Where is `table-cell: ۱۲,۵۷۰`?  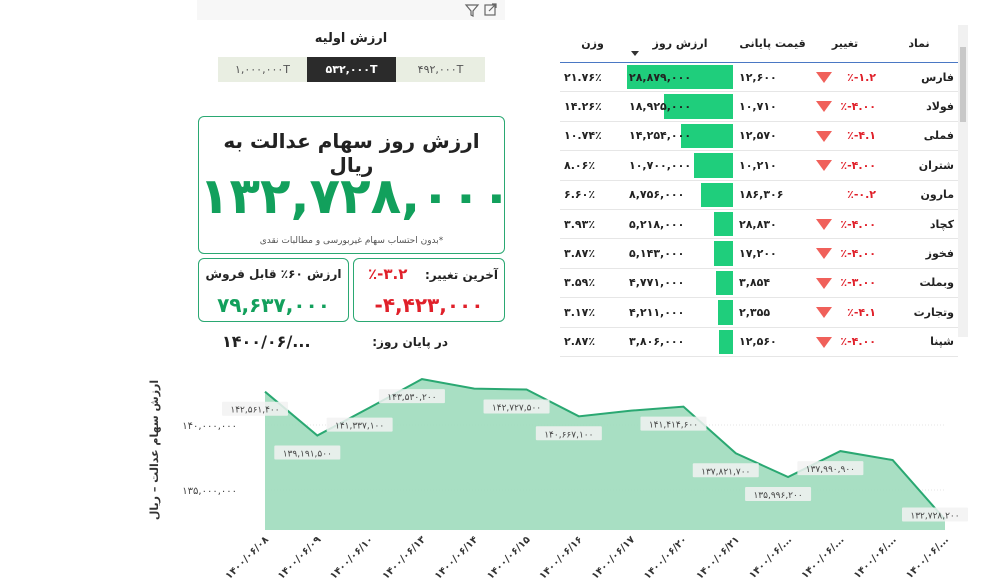 table-cell: ۱۲,۵۷۰ is located at coordinates (758, 136).